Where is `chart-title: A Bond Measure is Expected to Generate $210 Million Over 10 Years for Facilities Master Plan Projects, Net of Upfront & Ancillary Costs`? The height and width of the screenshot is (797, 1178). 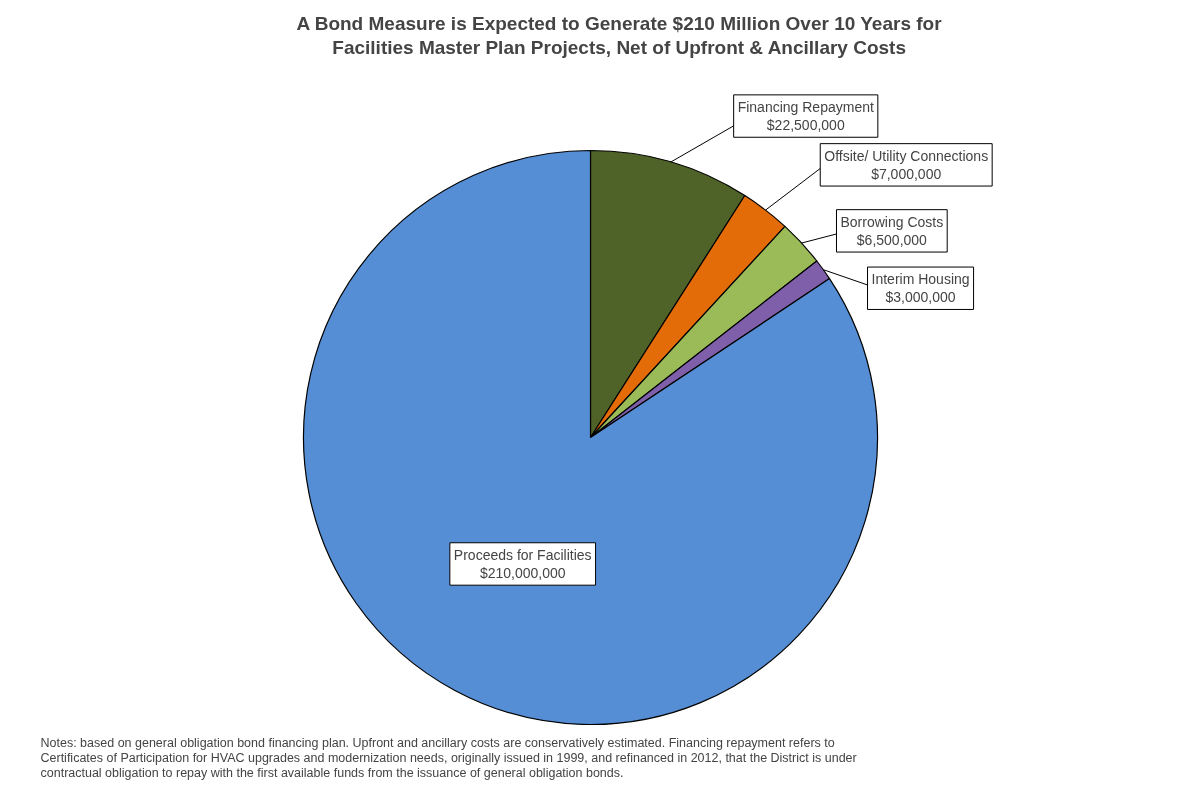
chart-title: A Bond Measure is Expected to Generate $210 Million Over 10 Years for Facilities Master Plan Projects, Net of Upfront & Ancillary Costs is located at coordinates (619, 35).